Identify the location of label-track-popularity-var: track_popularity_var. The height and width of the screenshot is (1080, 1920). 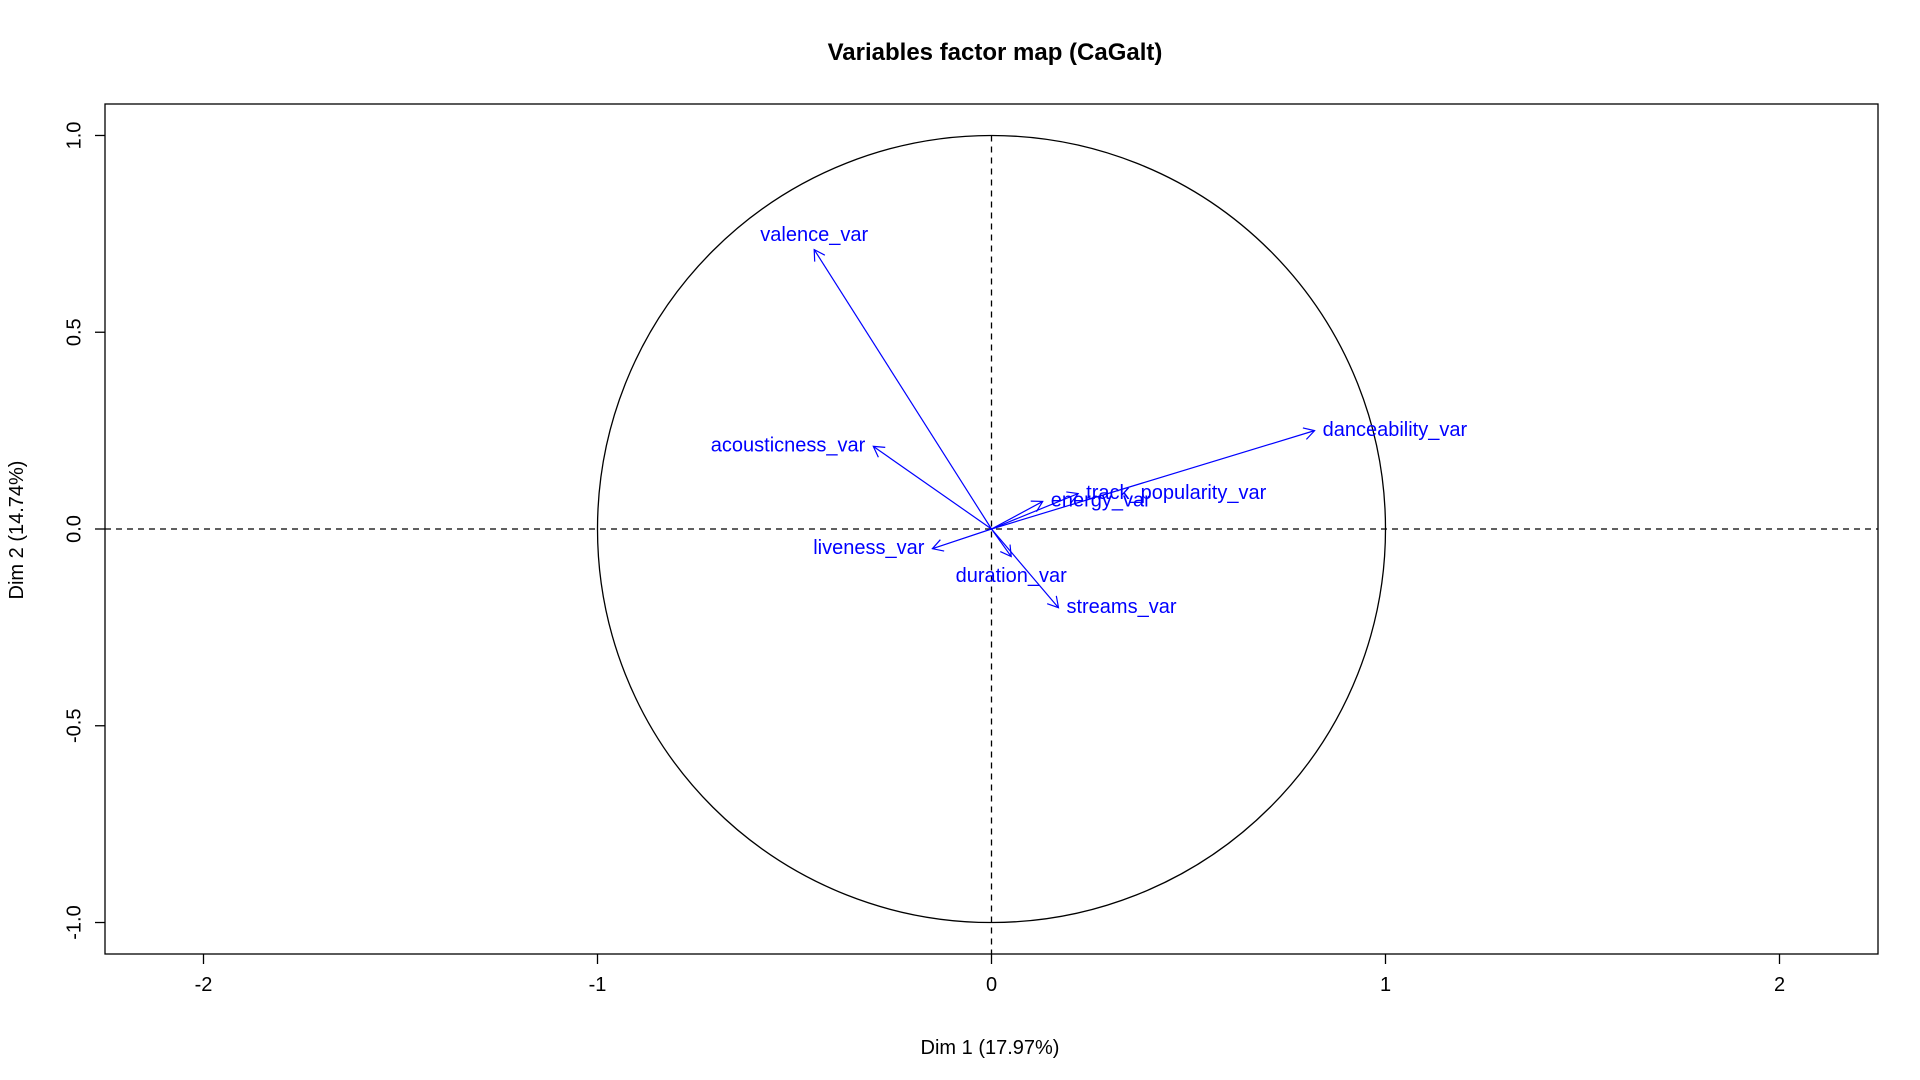
(1176, 493).